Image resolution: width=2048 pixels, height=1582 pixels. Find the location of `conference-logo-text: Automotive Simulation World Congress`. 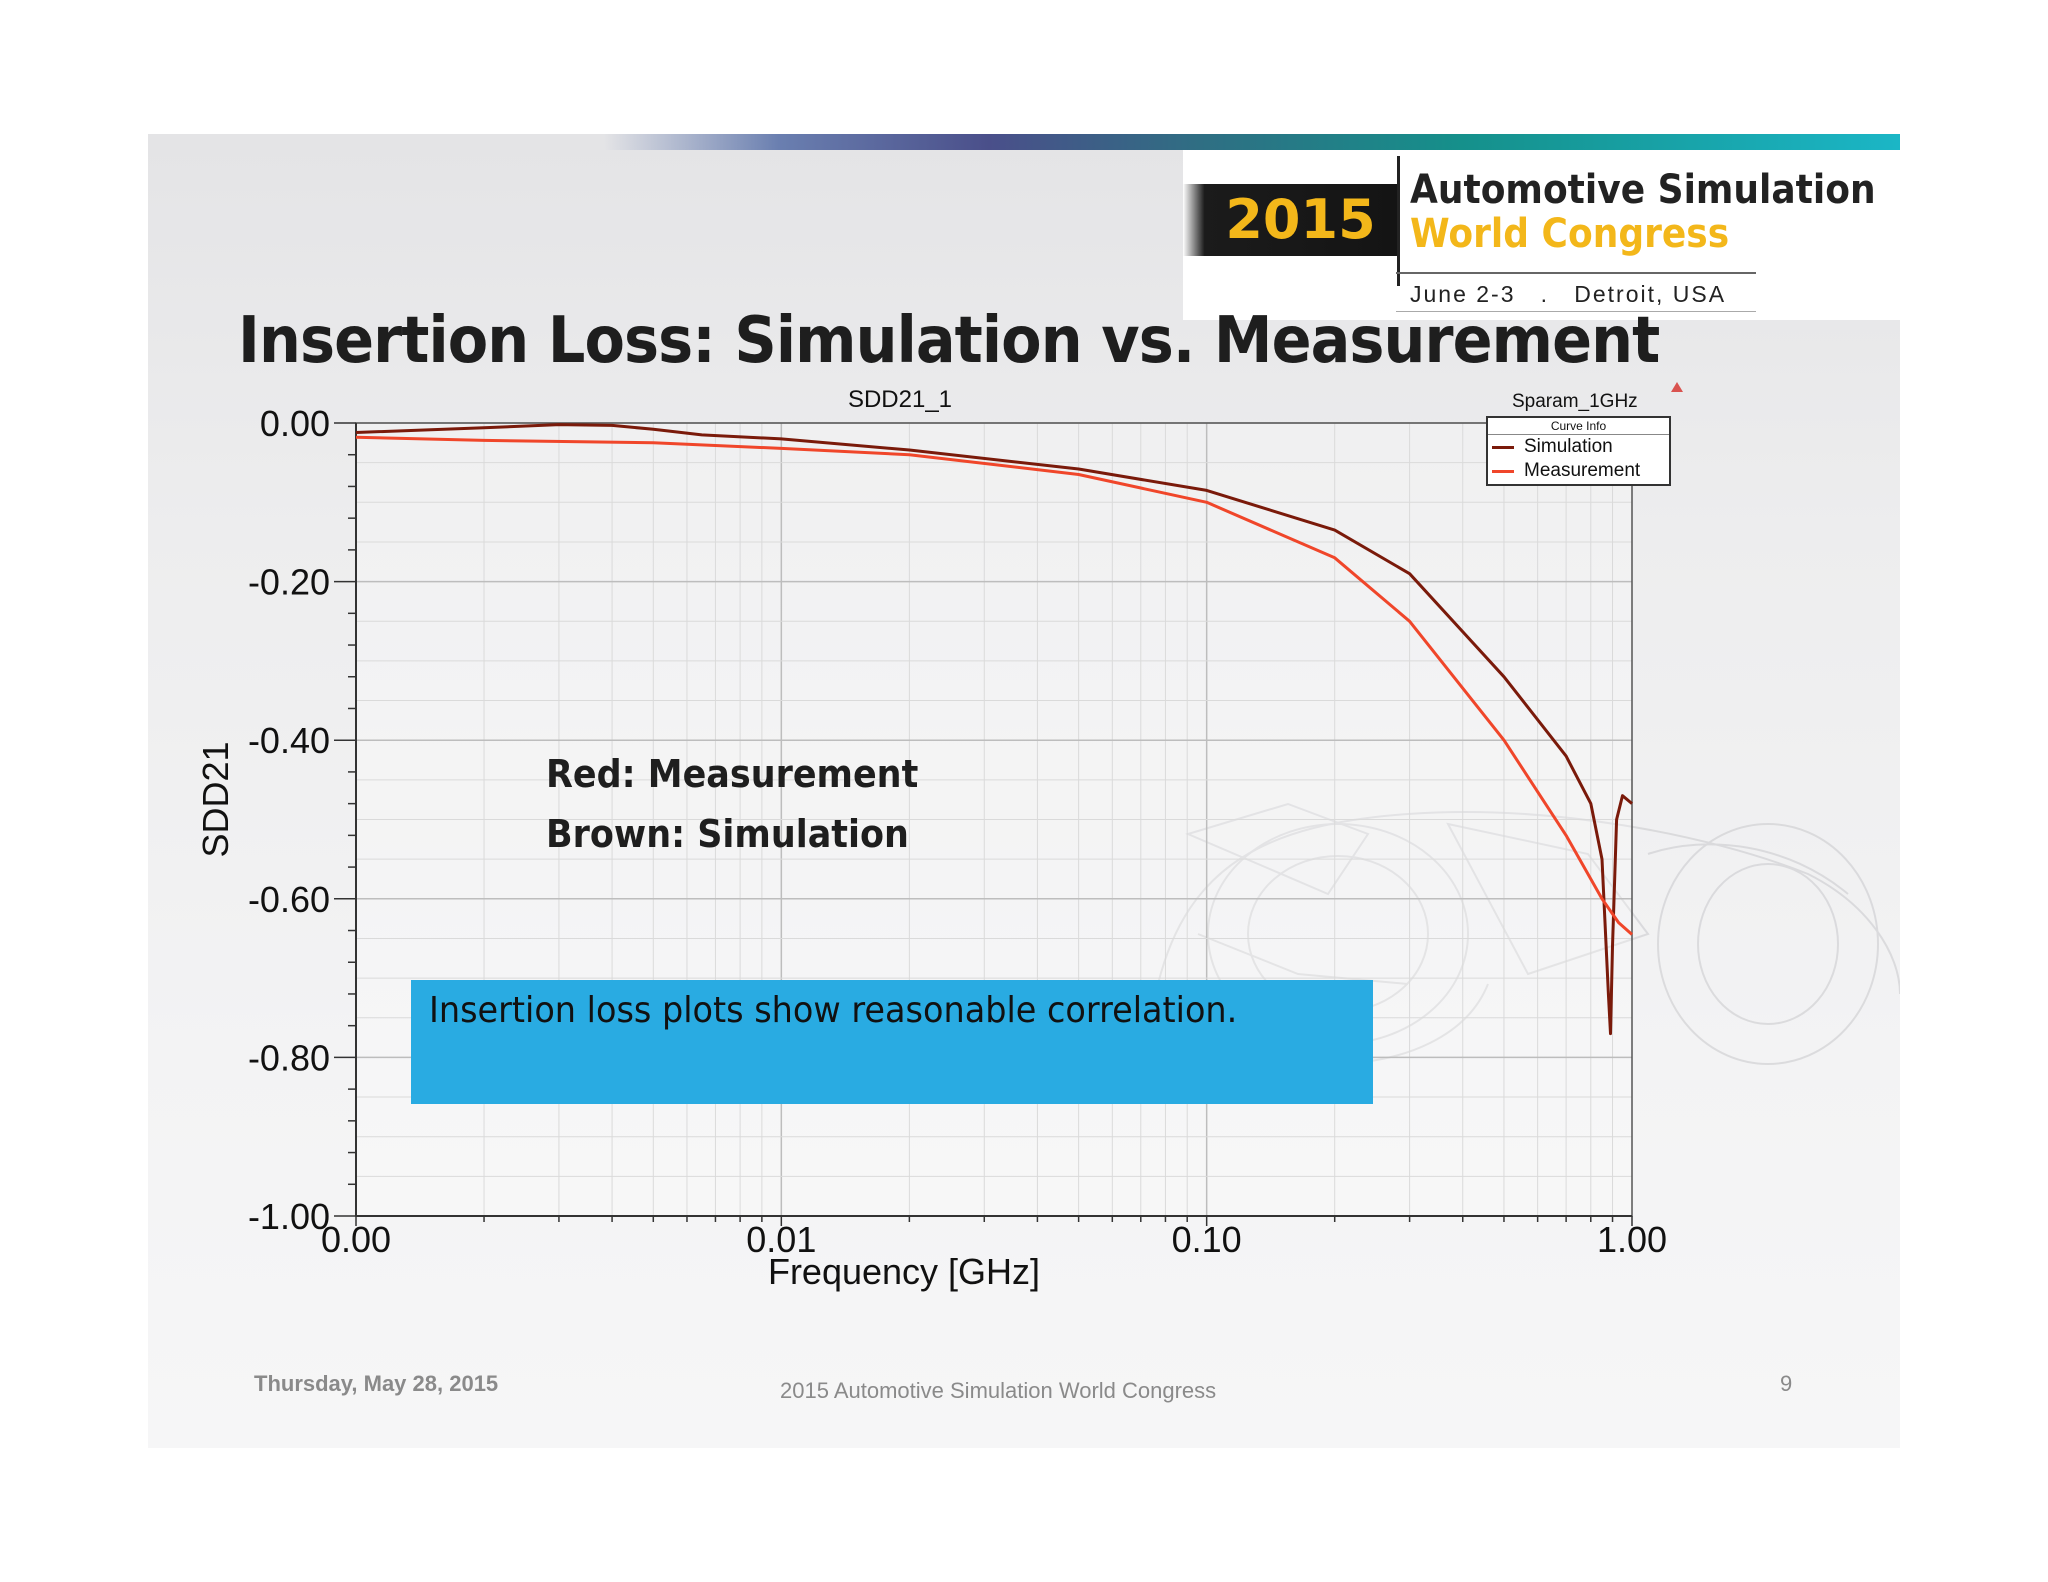

conference-logo-text: Automotive Simulation World Congress is located at coordinates (1643, 212).